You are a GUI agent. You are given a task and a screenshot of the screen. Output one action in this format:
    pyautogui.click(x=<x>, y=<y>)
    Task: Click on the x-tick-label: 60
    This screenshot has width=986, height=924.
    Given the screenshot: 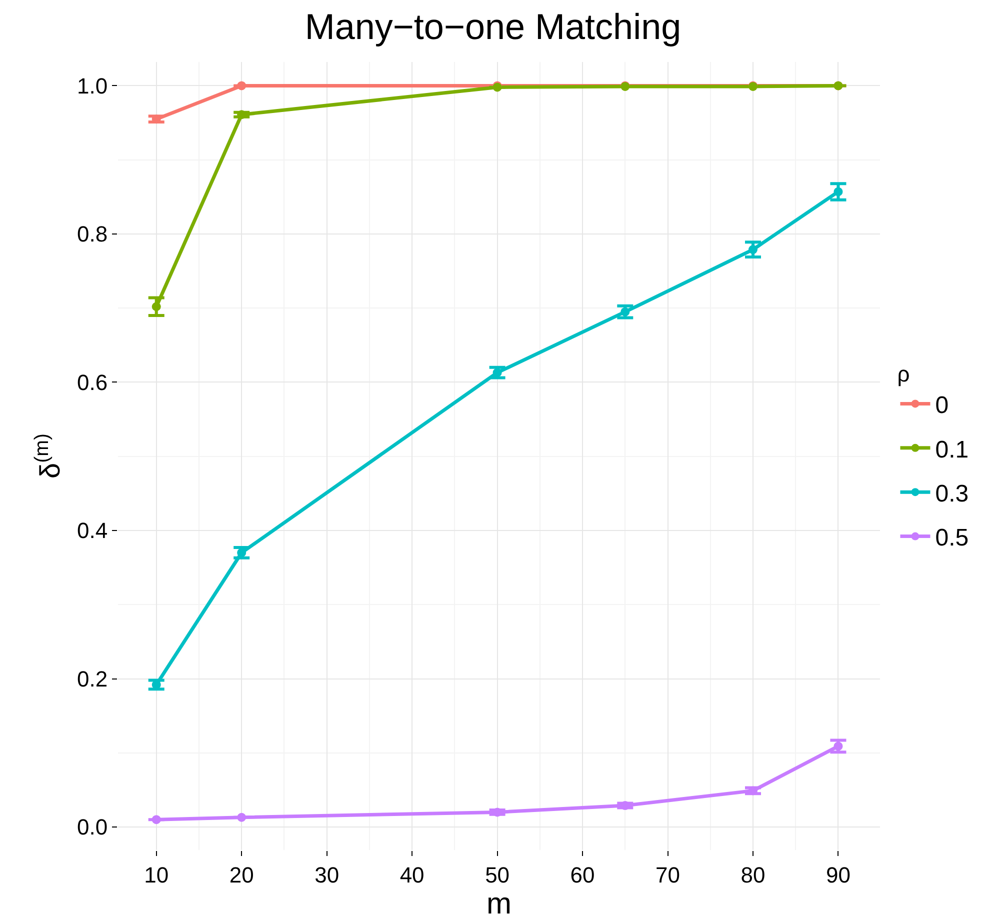 What is the action you would take?
    pyautogui.click(x=582, y=875)
    